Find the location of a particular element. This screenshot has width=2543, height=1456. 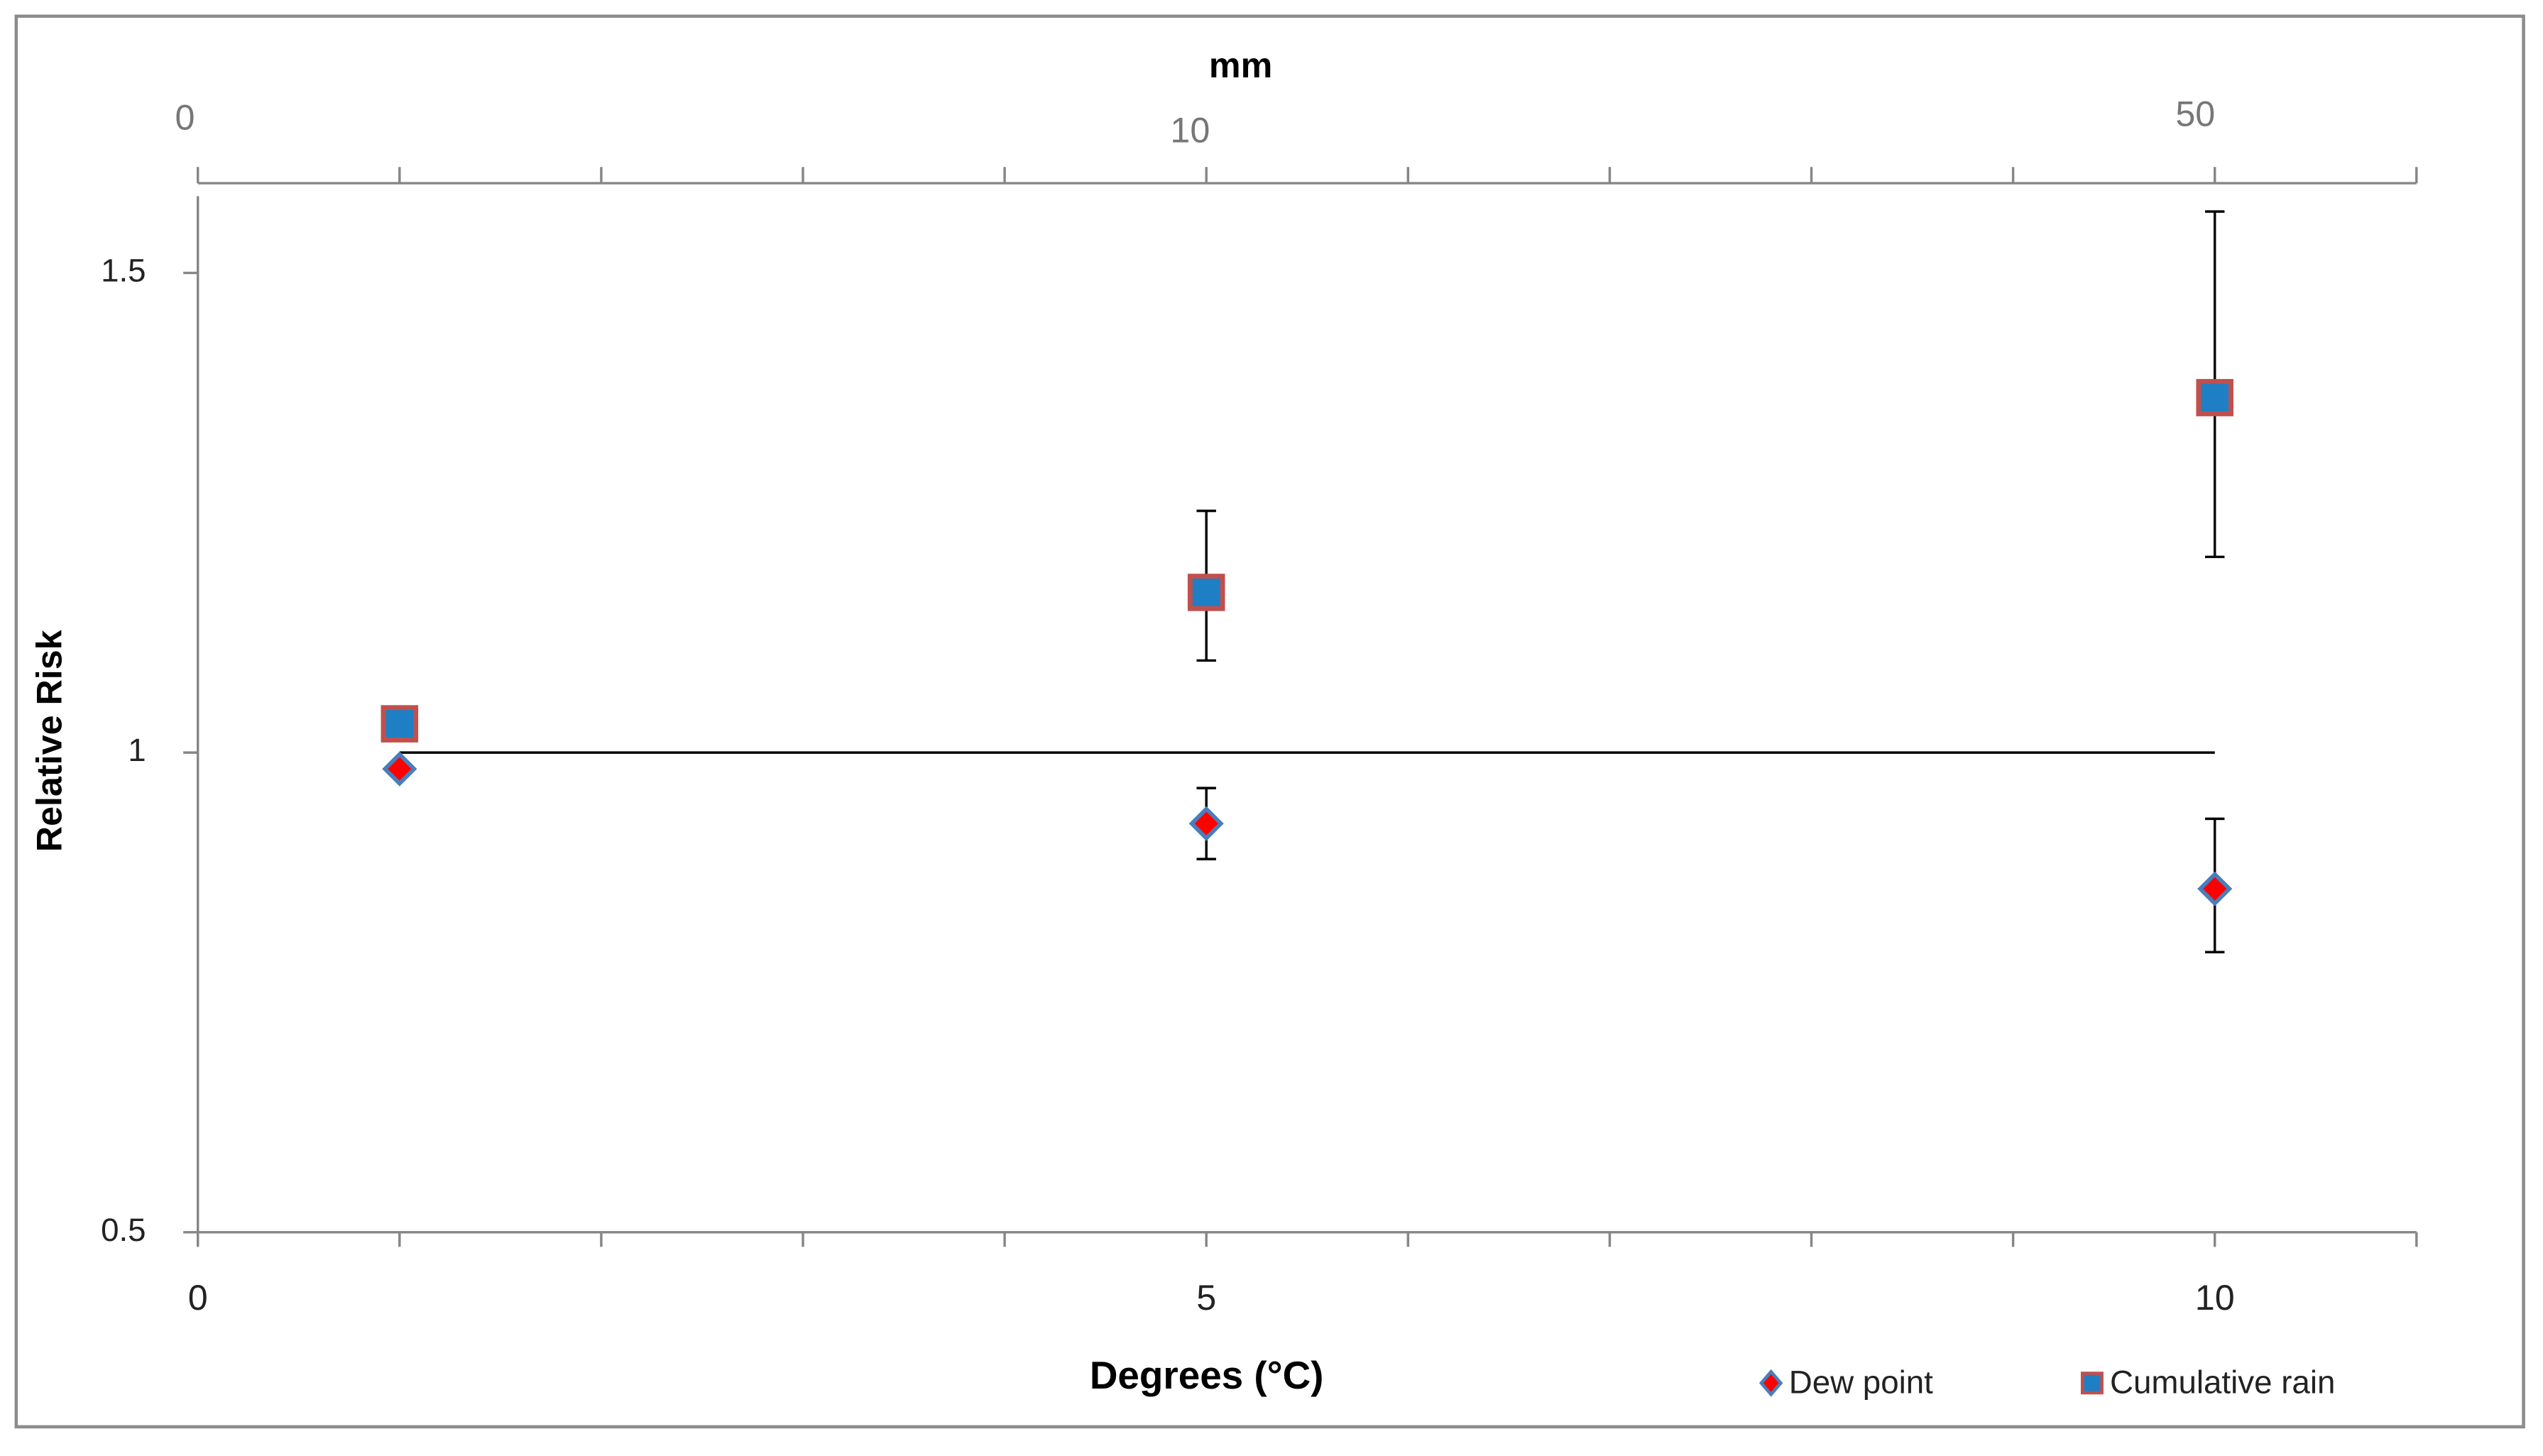

y-tick-label: 1.5 is located at coordinates (123, 271).